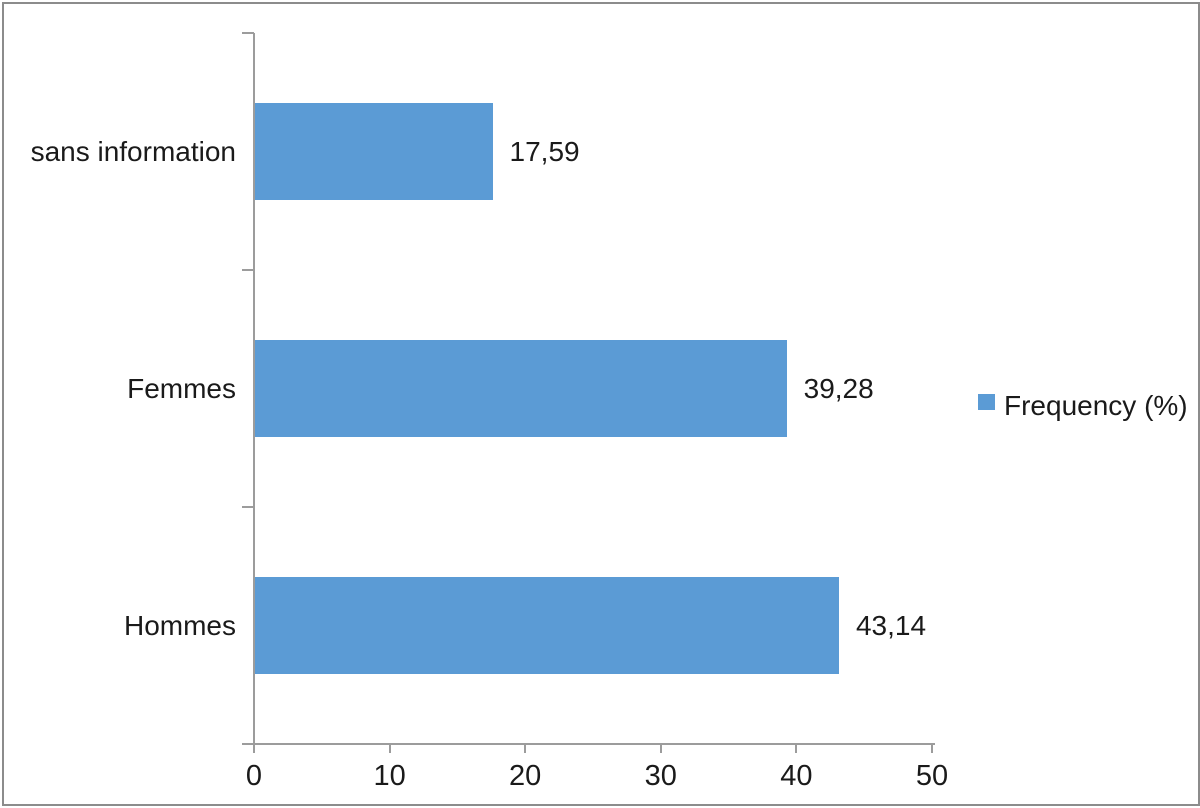 The width and height of the screenshot is (1200, 808). What do you see at coordinates (796, 776) in the screenshot?
I see `x-axis-tick-label: 40` at bounding box center [796, 776].